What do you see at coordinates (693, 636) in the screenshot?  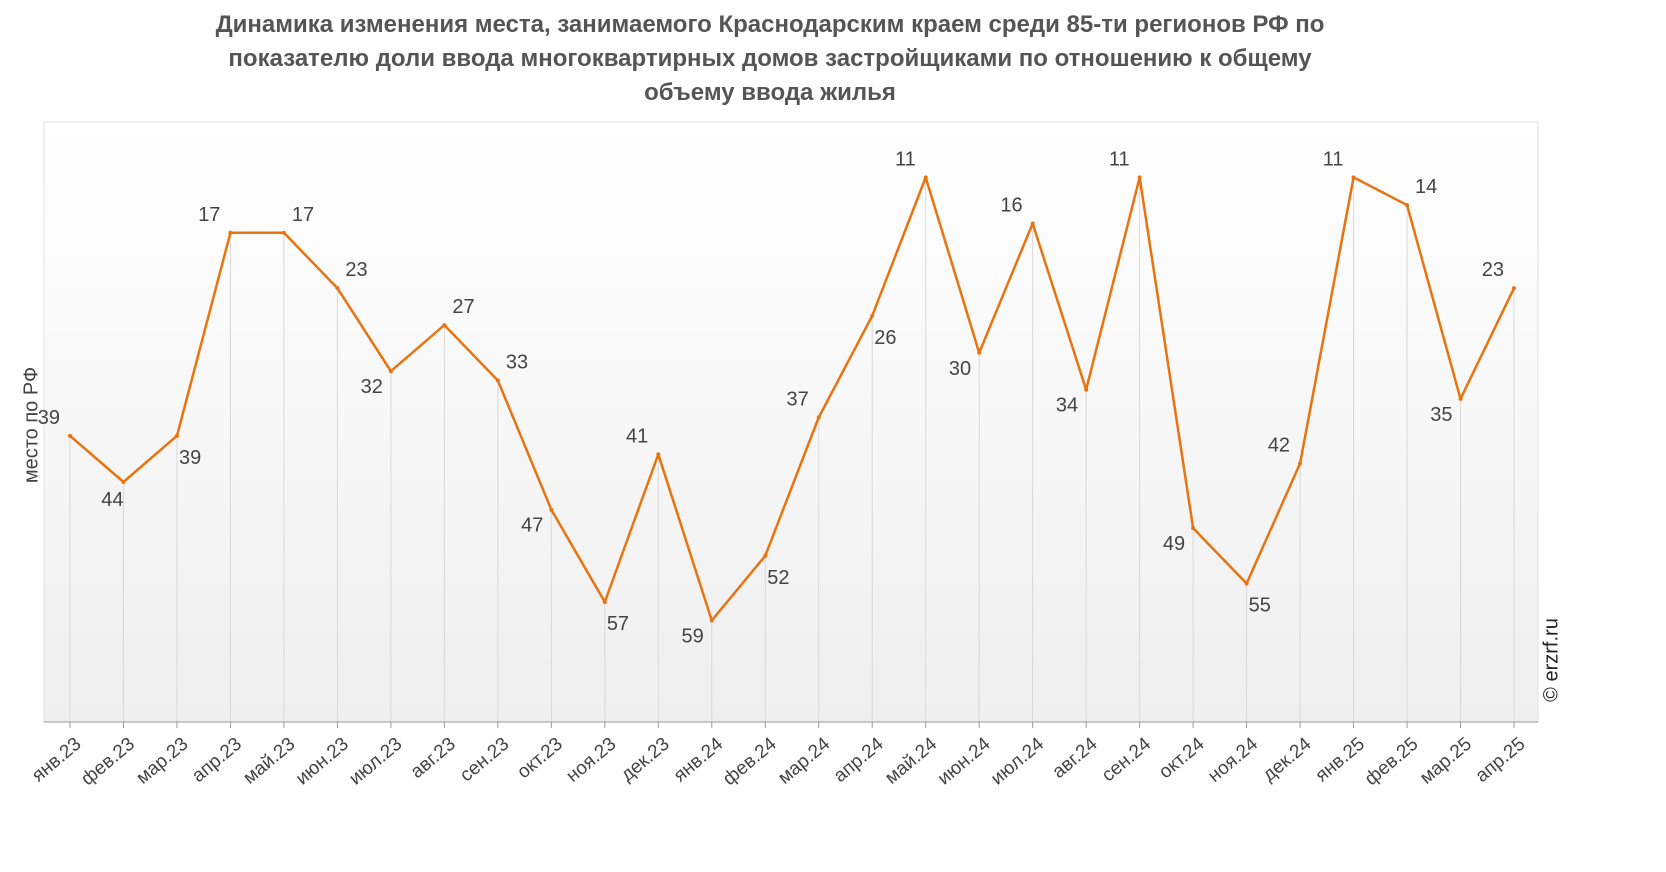 I see `data-label: 59` at bounding box center [693, 636].